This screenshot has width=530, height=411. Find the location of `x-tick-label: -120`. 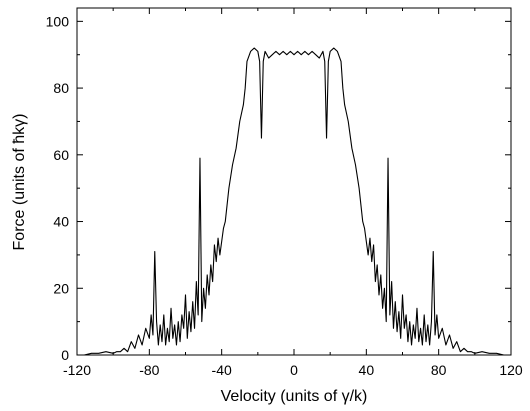

x-tick-label: -120 is located at coordinates (77, 370).